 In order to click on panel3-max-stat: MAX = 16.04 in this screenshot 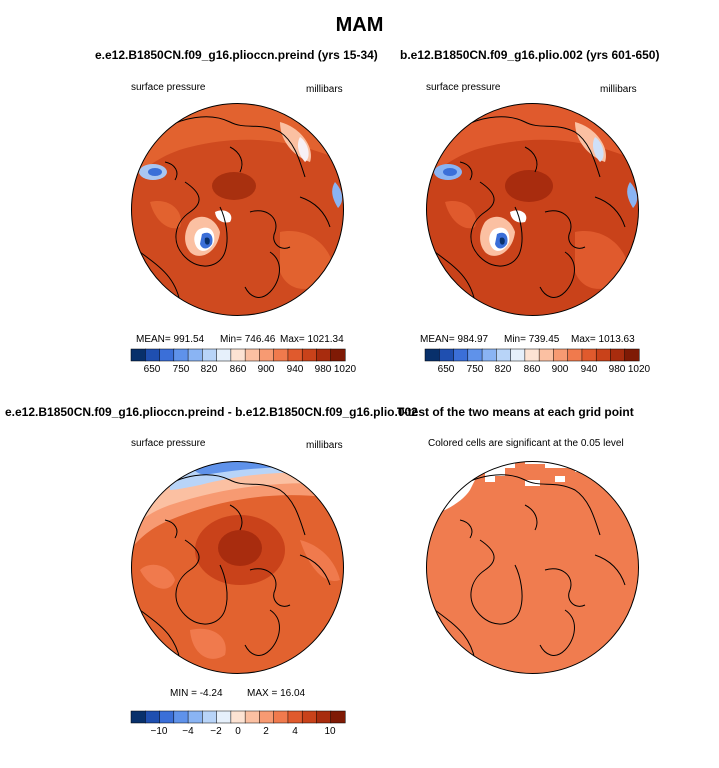, I will do `click(276, 693)`.